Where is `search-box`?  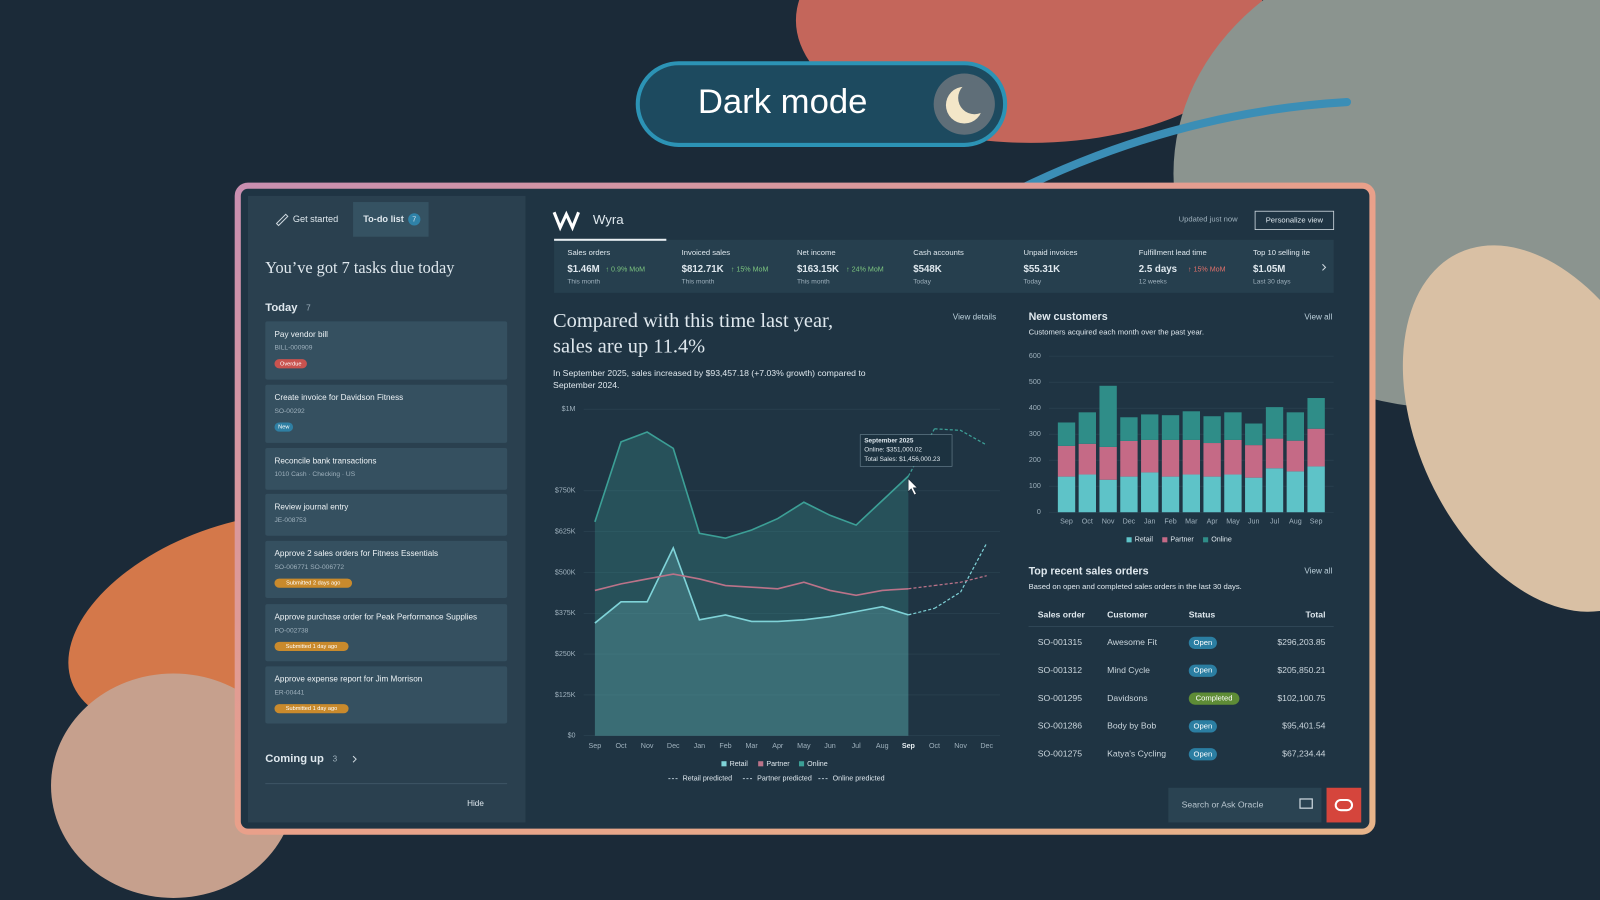
search-box is located at coordinates (1245, 805).